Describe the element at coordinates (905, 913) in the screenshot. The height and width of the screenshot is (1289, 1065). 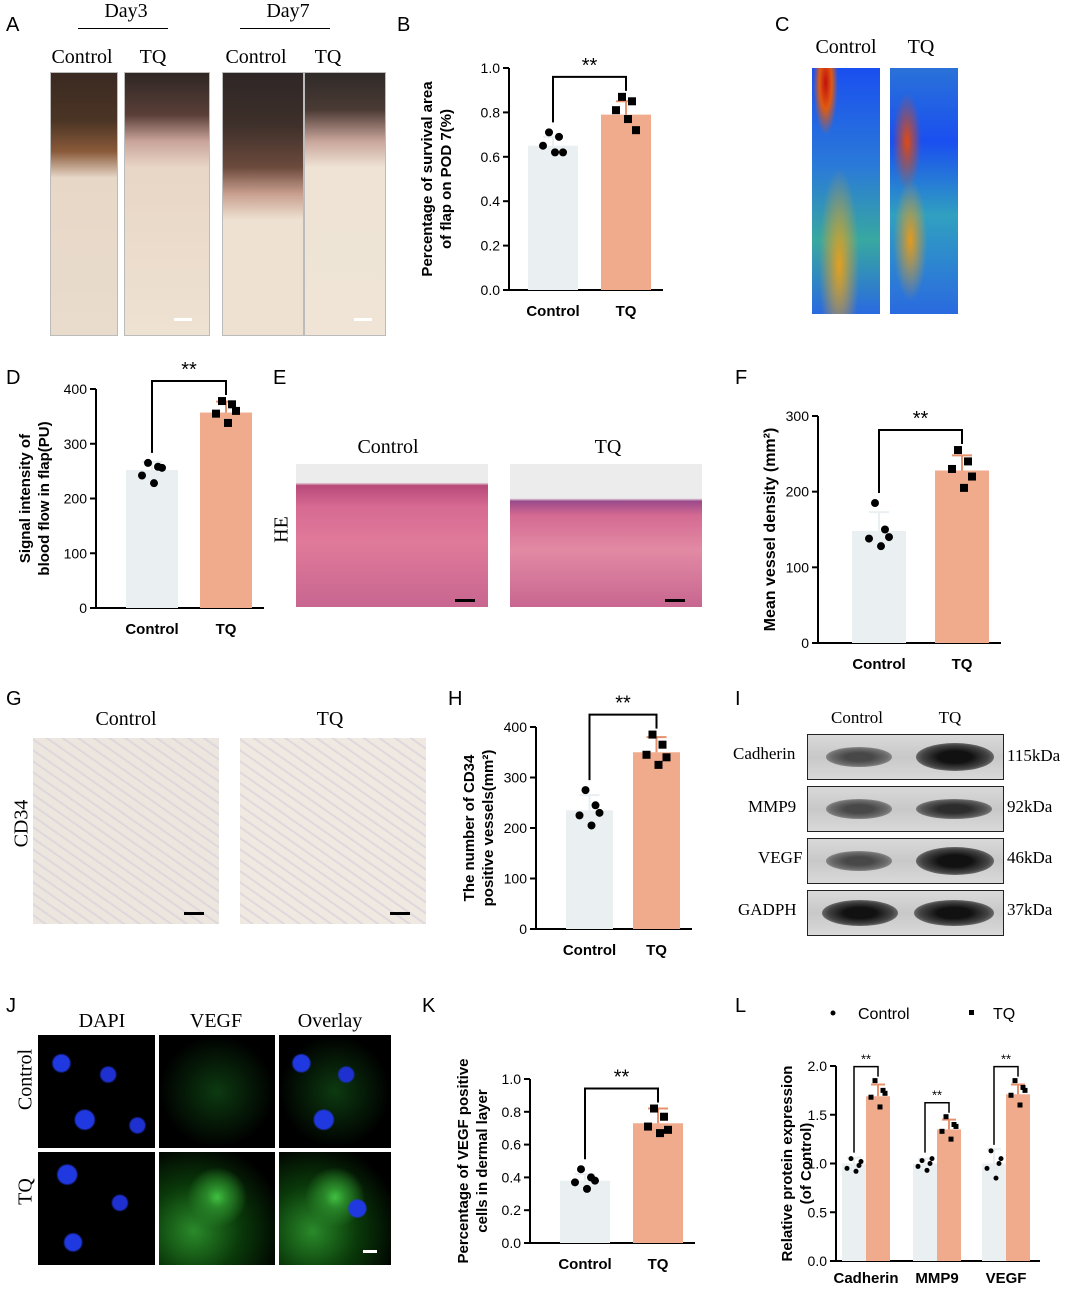
I see `blot-row-gadph` at that location.